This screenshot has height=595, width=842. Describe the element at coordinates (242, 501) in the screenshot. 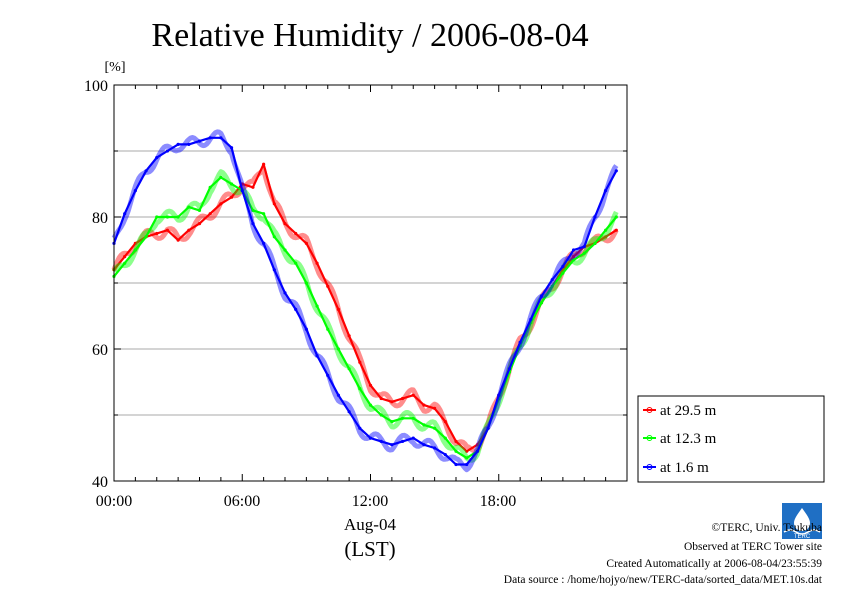

I see `x-tick-label: 06:00` at that location.